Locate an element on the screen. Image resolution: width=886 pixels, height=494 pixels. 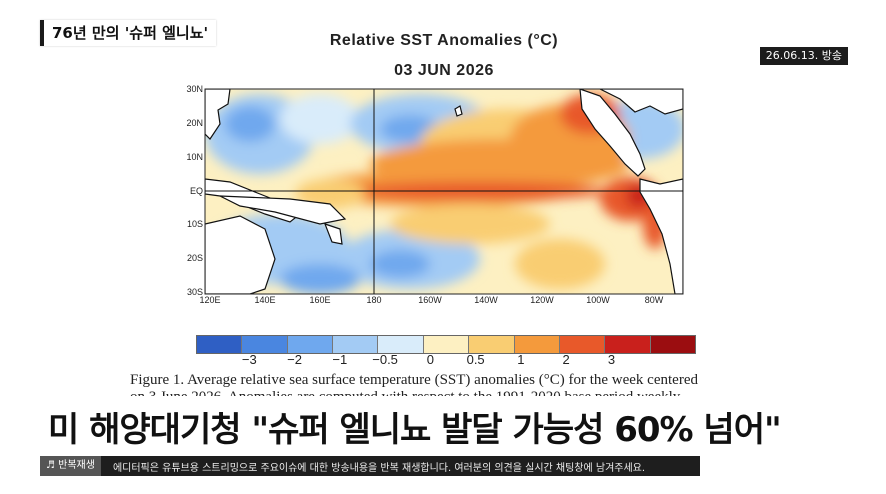
colorbar-label: −1 is located at coordinates (340, 359).